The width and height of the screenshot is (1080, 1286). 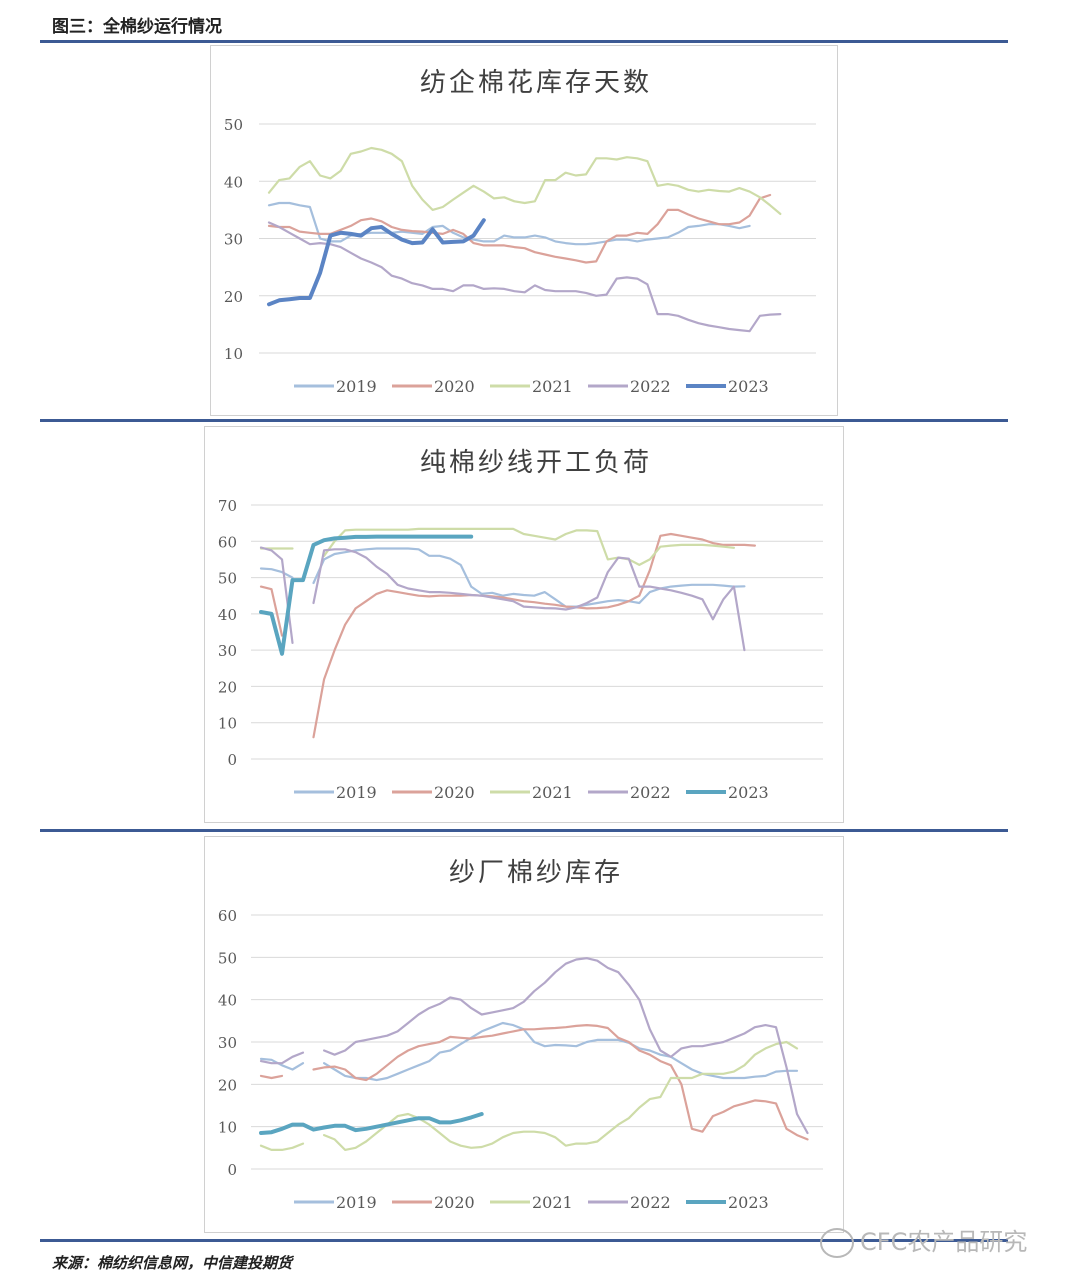 I want to click on watermark-text: CFC农产品研究, so click(x=944, y=1242).